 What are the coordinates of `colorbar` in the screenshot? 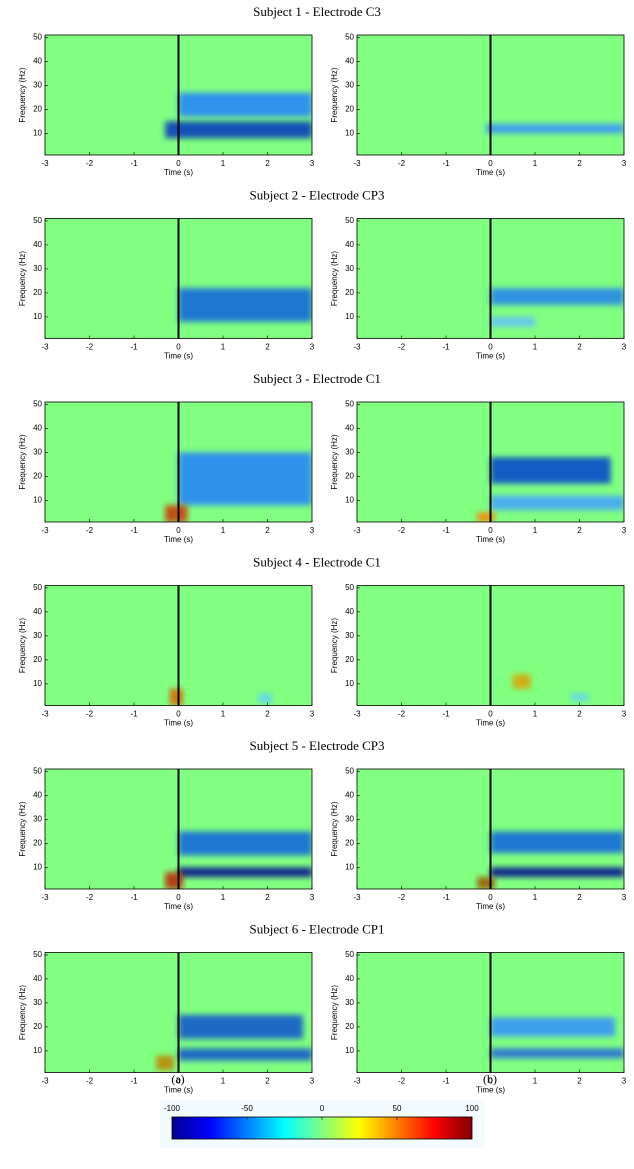 It's located at (322, 1128).